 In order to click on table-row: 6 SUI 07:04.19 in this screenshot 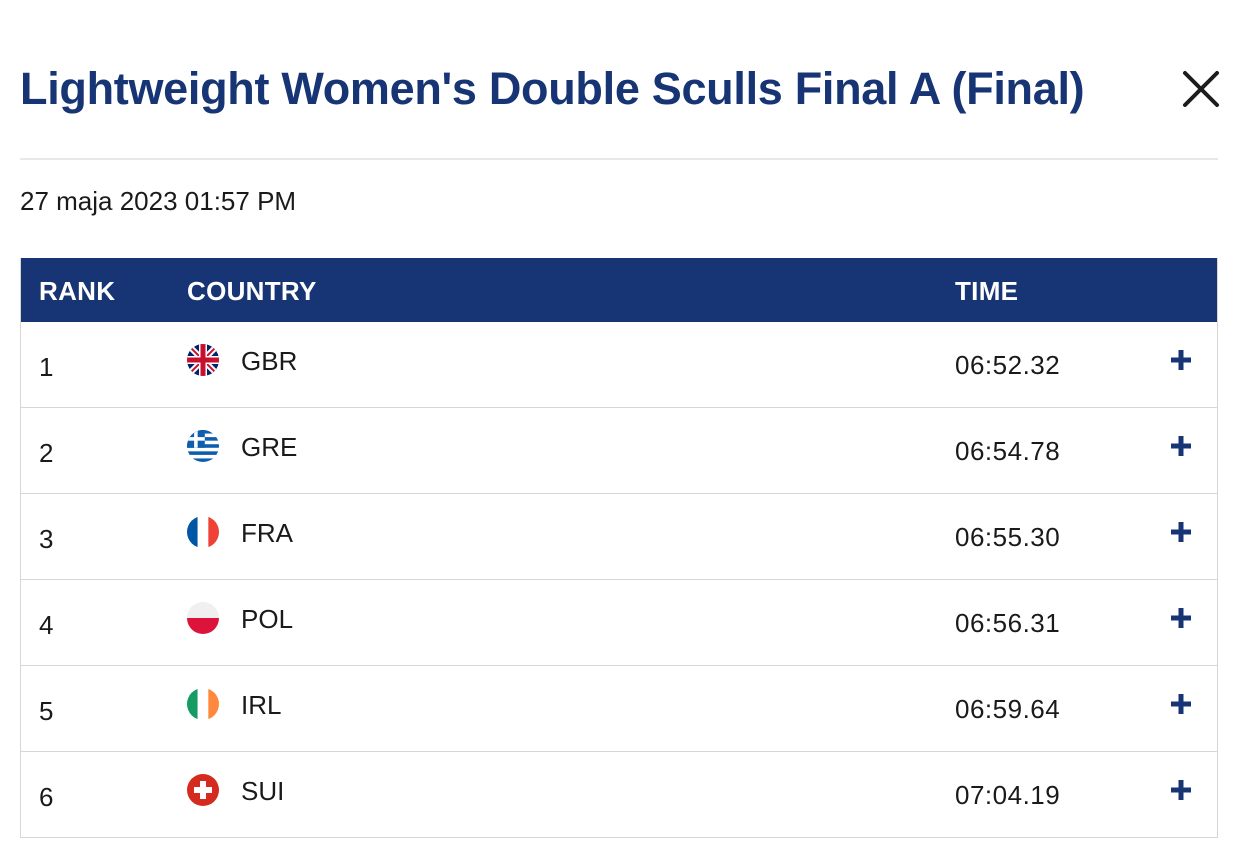, I will do `click(619, 794)`.